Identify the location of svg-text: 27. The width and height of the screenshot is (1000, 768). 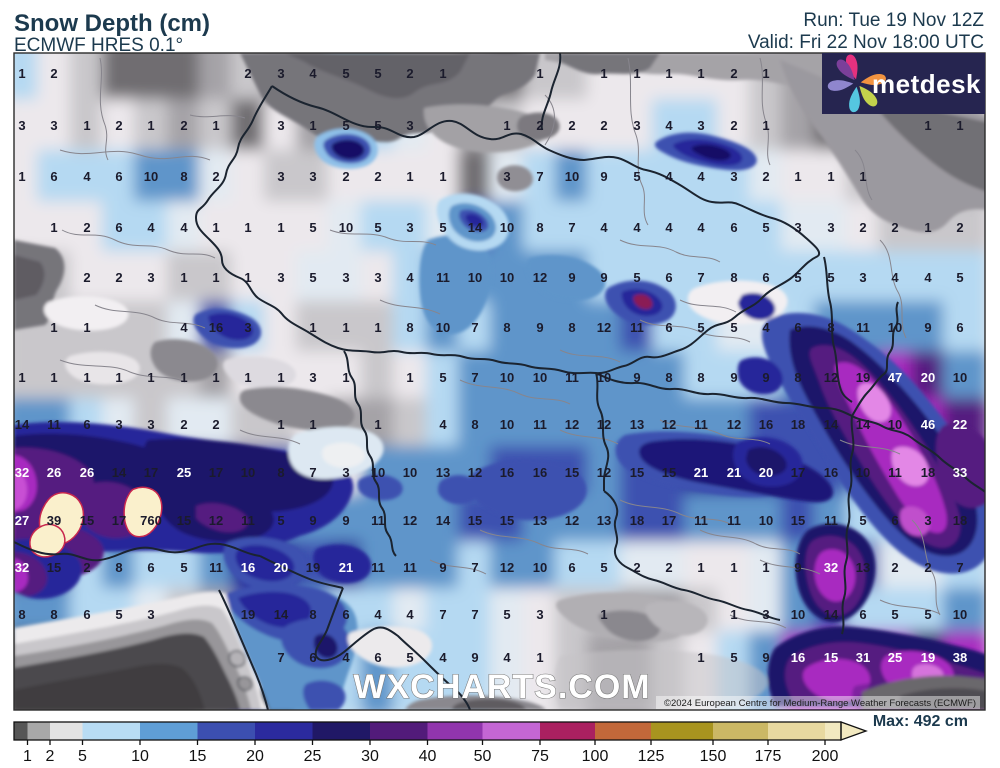
(22, 520).